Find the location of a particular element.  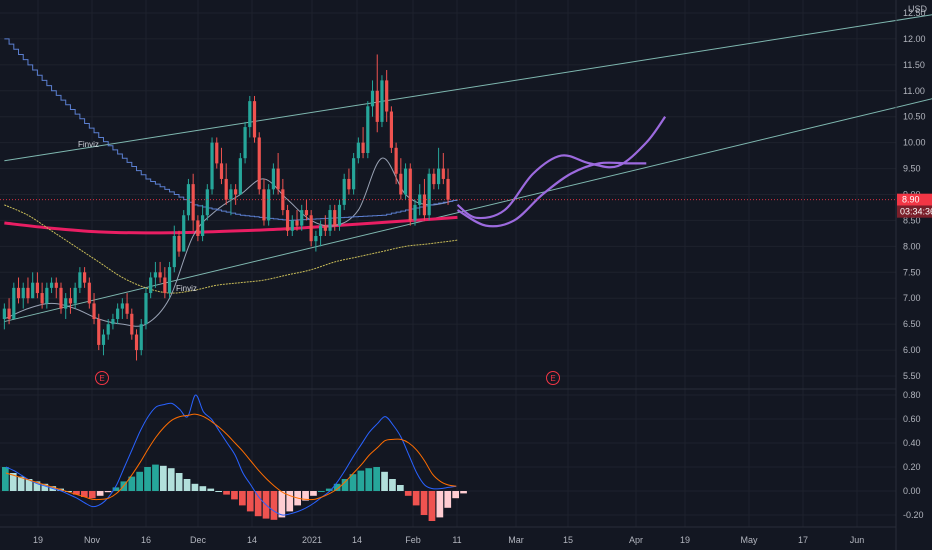

macd-axis: 0.80 0.60 0.40 0.20 0.00 -0.20 is located at coordinates (913, 455).